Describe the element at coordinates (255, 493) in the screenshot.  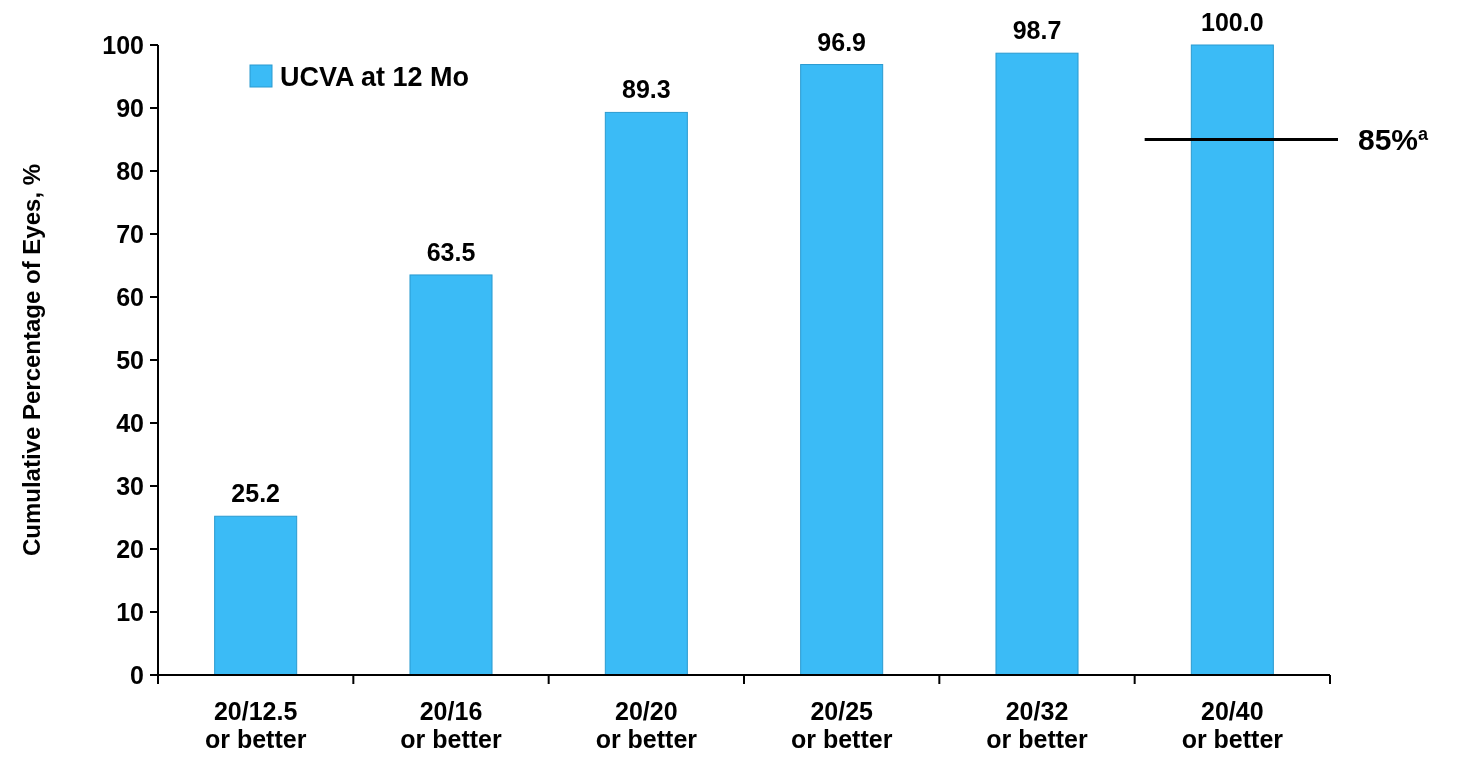
I see `data-label: 25.2` at that location.